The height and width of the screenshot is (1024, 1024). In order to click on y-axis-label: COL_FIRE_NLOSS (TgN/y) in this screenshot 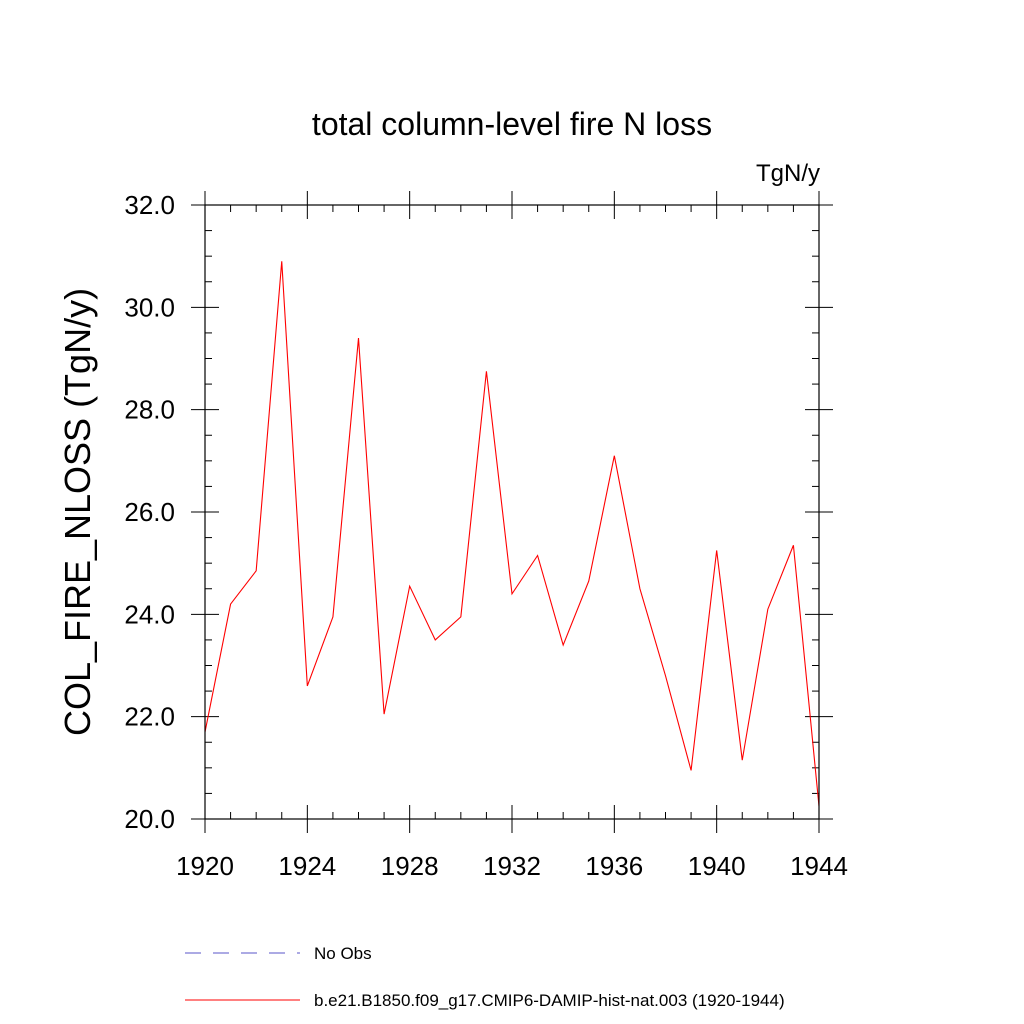, I will do `click(77, 512)`.